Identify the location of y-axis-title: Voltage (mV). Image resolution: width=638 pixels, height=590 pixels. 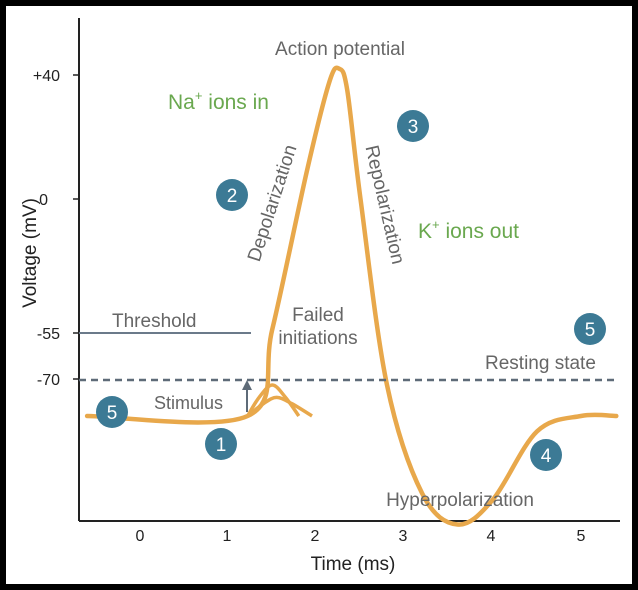
(30, 253).